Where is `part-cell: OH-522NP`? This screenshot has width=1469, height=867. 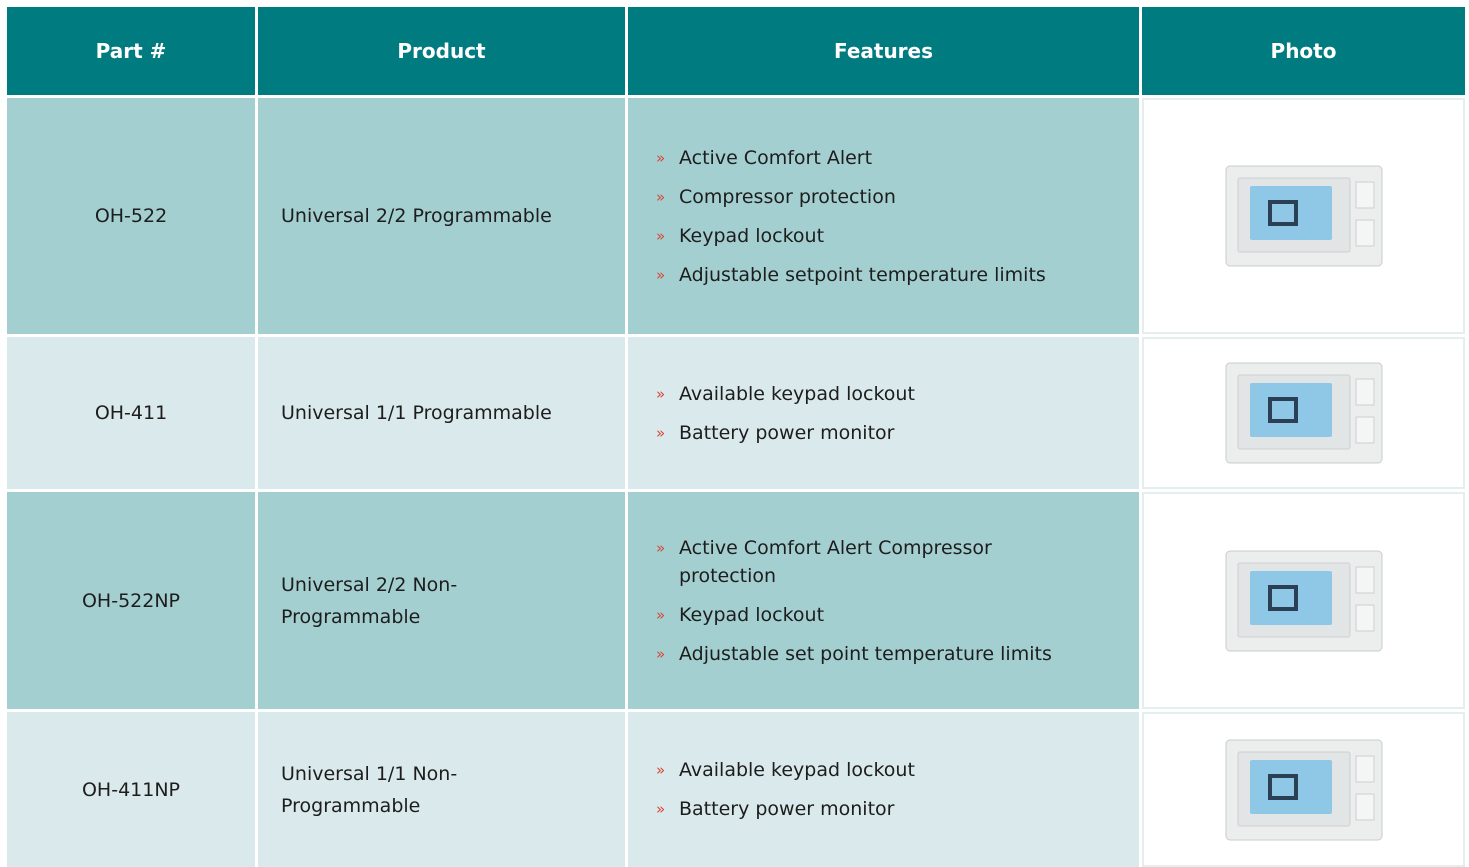 part-cell: OH-522NP is located at coordinates (131, 600).